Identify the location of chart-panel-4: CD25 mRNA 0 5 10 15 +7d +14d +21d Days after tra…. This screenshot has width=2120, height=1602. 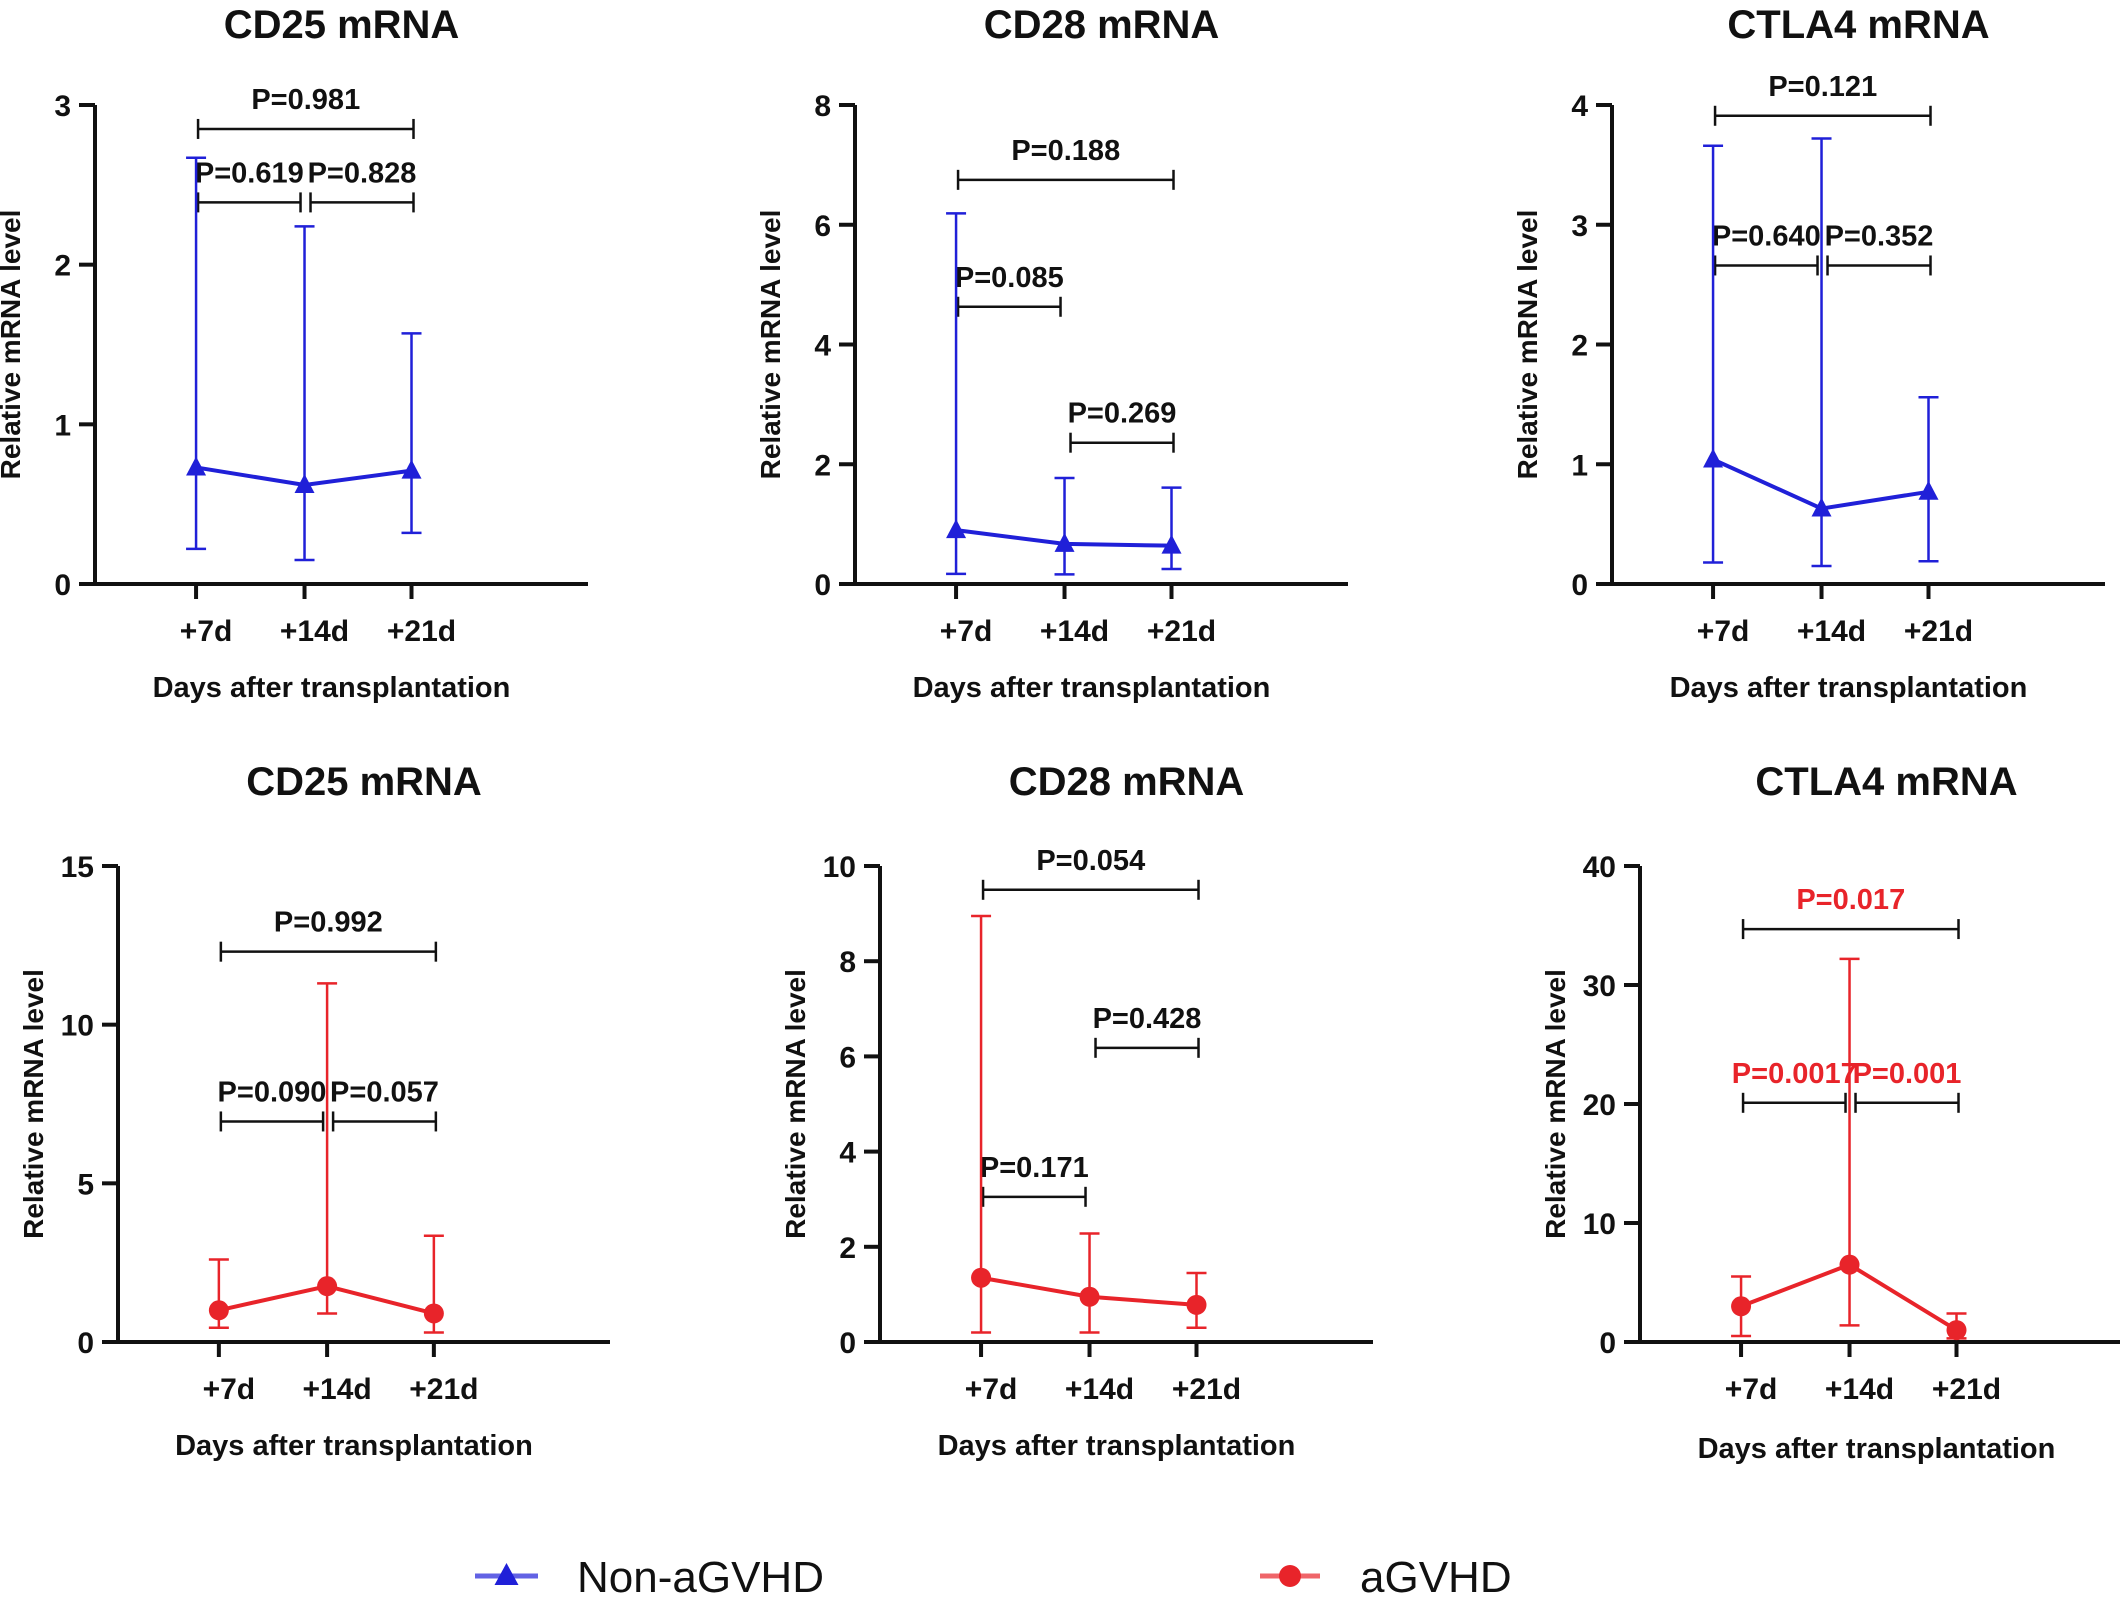
(314, 1111).